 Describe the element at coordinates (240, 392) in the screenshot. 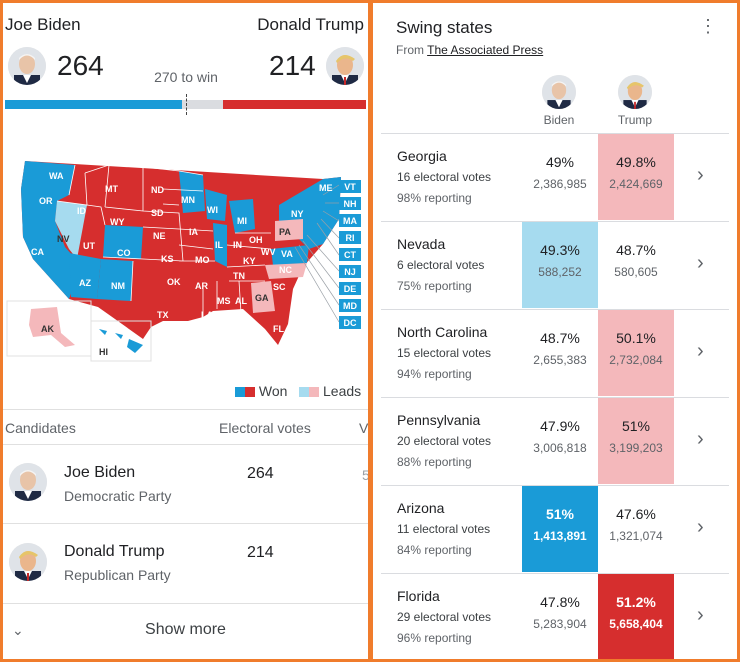

I see `legend-won-dem-swatch` at that location.